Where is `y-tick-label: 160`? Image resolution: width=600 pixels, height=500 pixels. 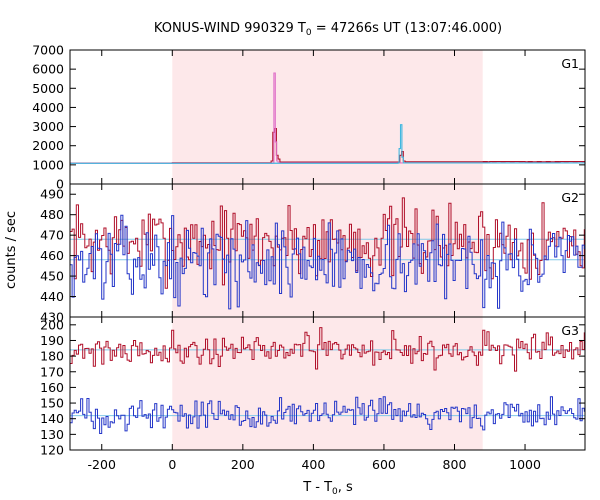
y-tick-label: 160 is located at coordinates (52, 387).